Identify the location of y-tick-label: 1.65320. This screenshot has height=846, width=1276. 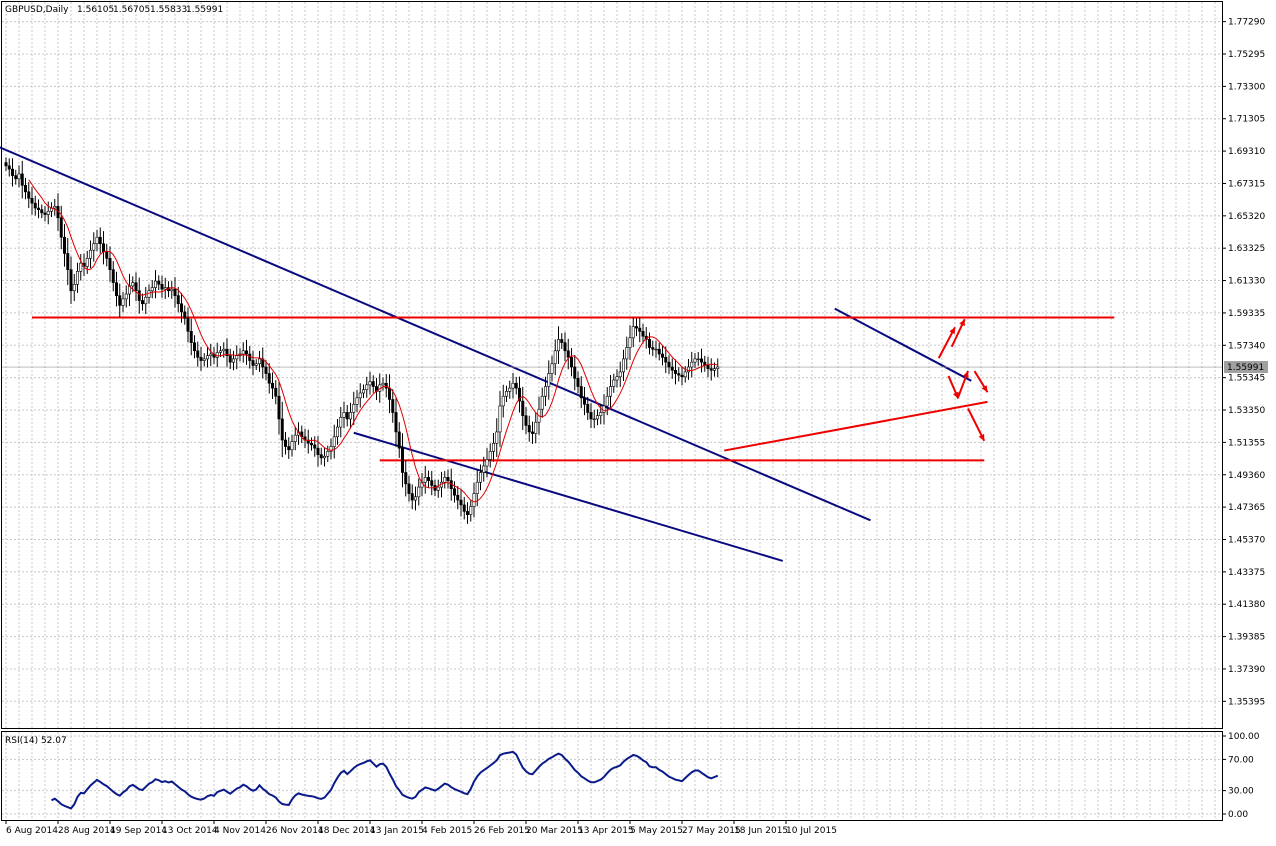
(1246, 217).